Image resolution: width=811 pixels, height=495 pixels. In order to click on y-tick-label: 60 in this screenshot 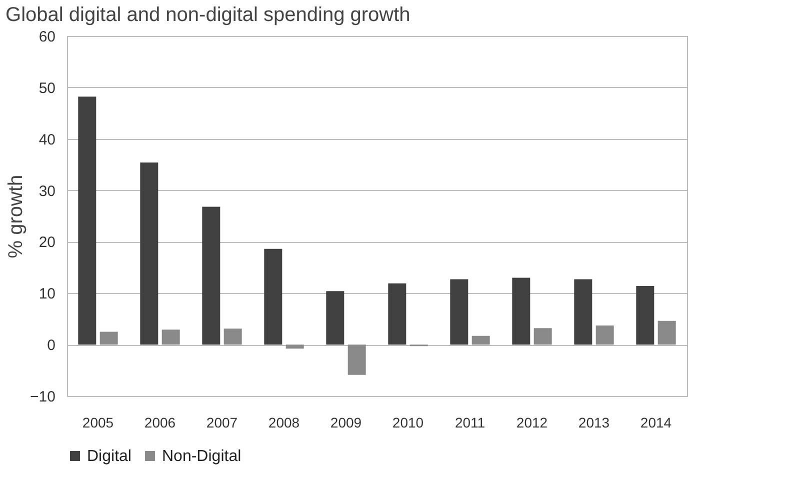, I will do `click(47, 37)`.